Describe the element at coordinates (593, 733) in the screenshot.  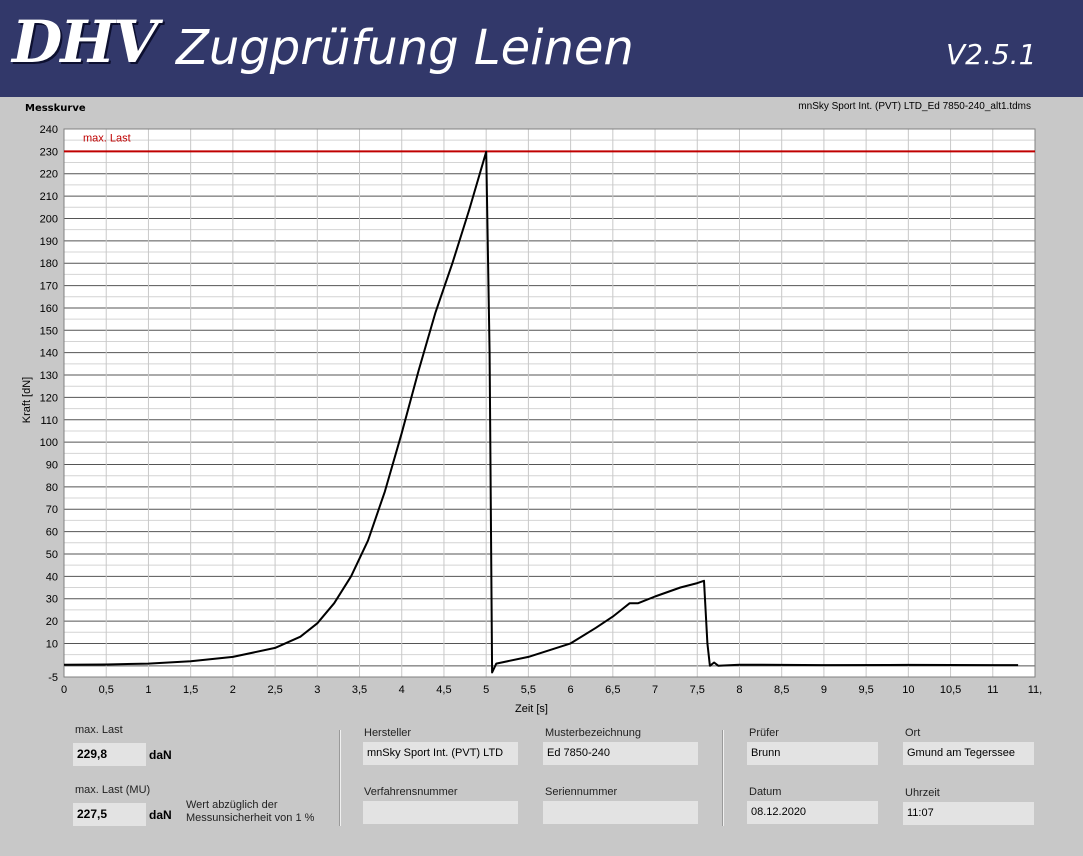
I see `musterbezeichnung-label: Musterbezeichnung` at that location.